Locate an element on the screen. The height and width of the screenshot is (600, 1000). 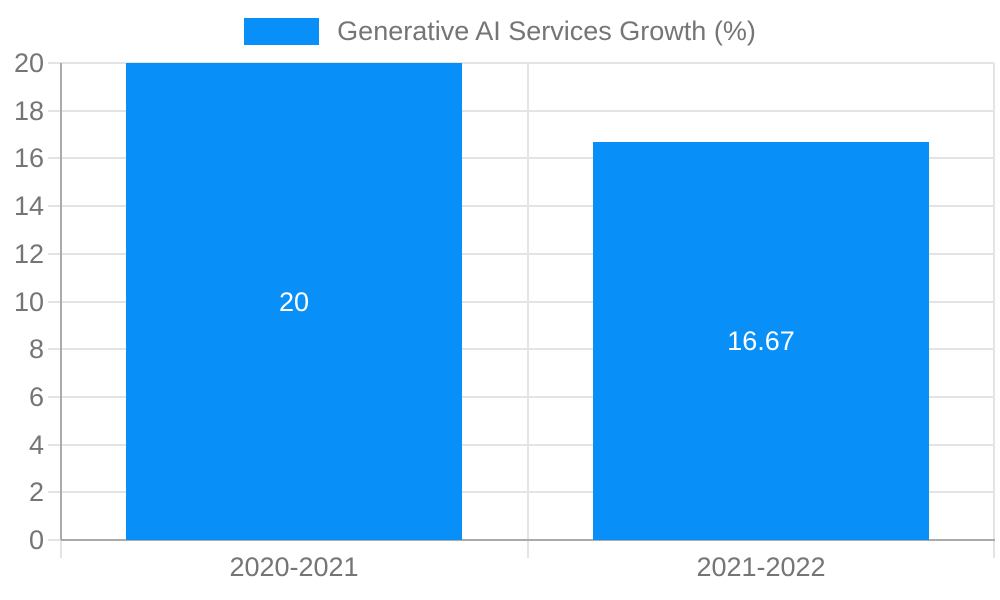
x-axis-line is located at coordinates (528, 540).